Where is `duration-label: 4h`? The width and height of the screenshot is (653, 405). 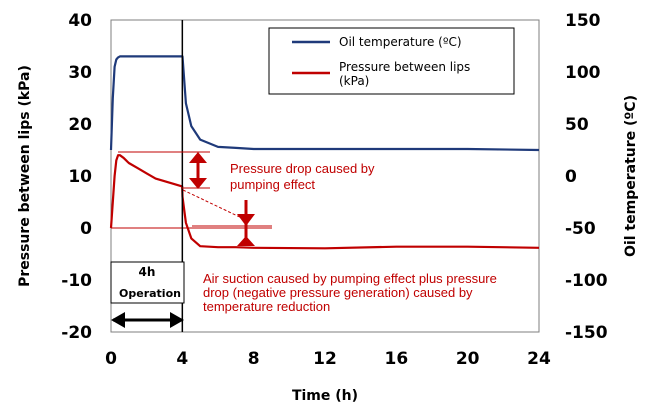 duration-label: 4h is located at coordinates (147, 272).